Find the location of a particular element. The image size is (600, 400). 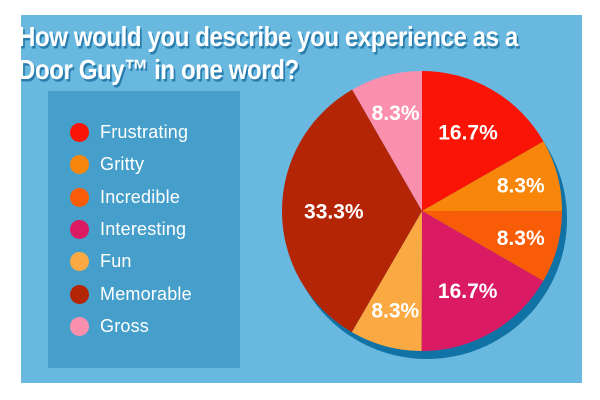

pie-slice-interesting is located at coordinates (482, 281).